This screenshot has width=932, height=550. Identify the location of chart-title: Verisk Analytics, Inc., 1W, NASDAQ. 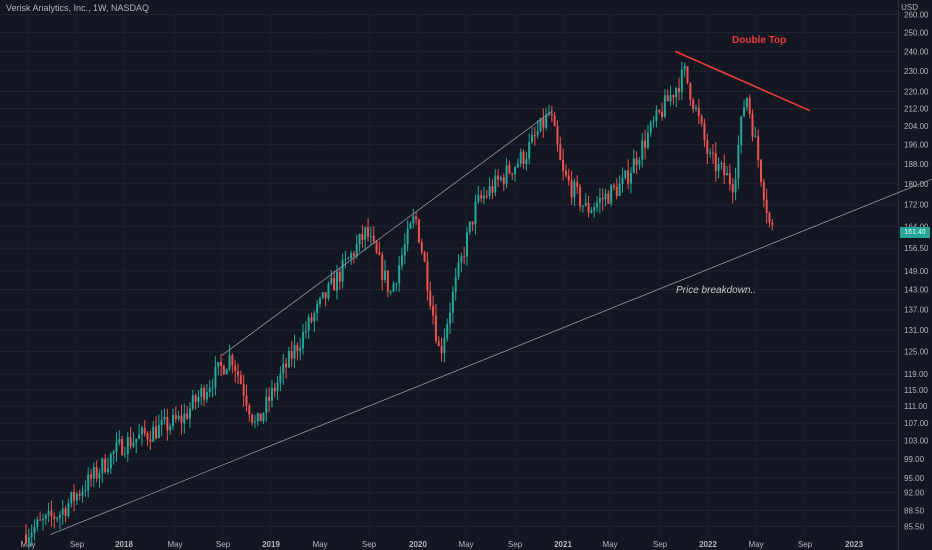
(78, 8).